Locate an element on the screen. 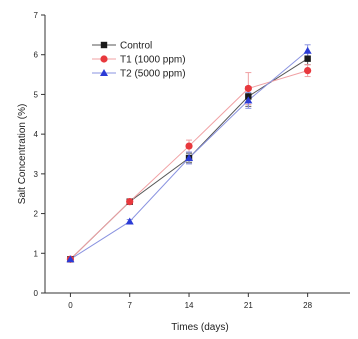  legend: Control T1 (1000 ppm) T2 (5000 ppm) is located at coordinates (139, 60).